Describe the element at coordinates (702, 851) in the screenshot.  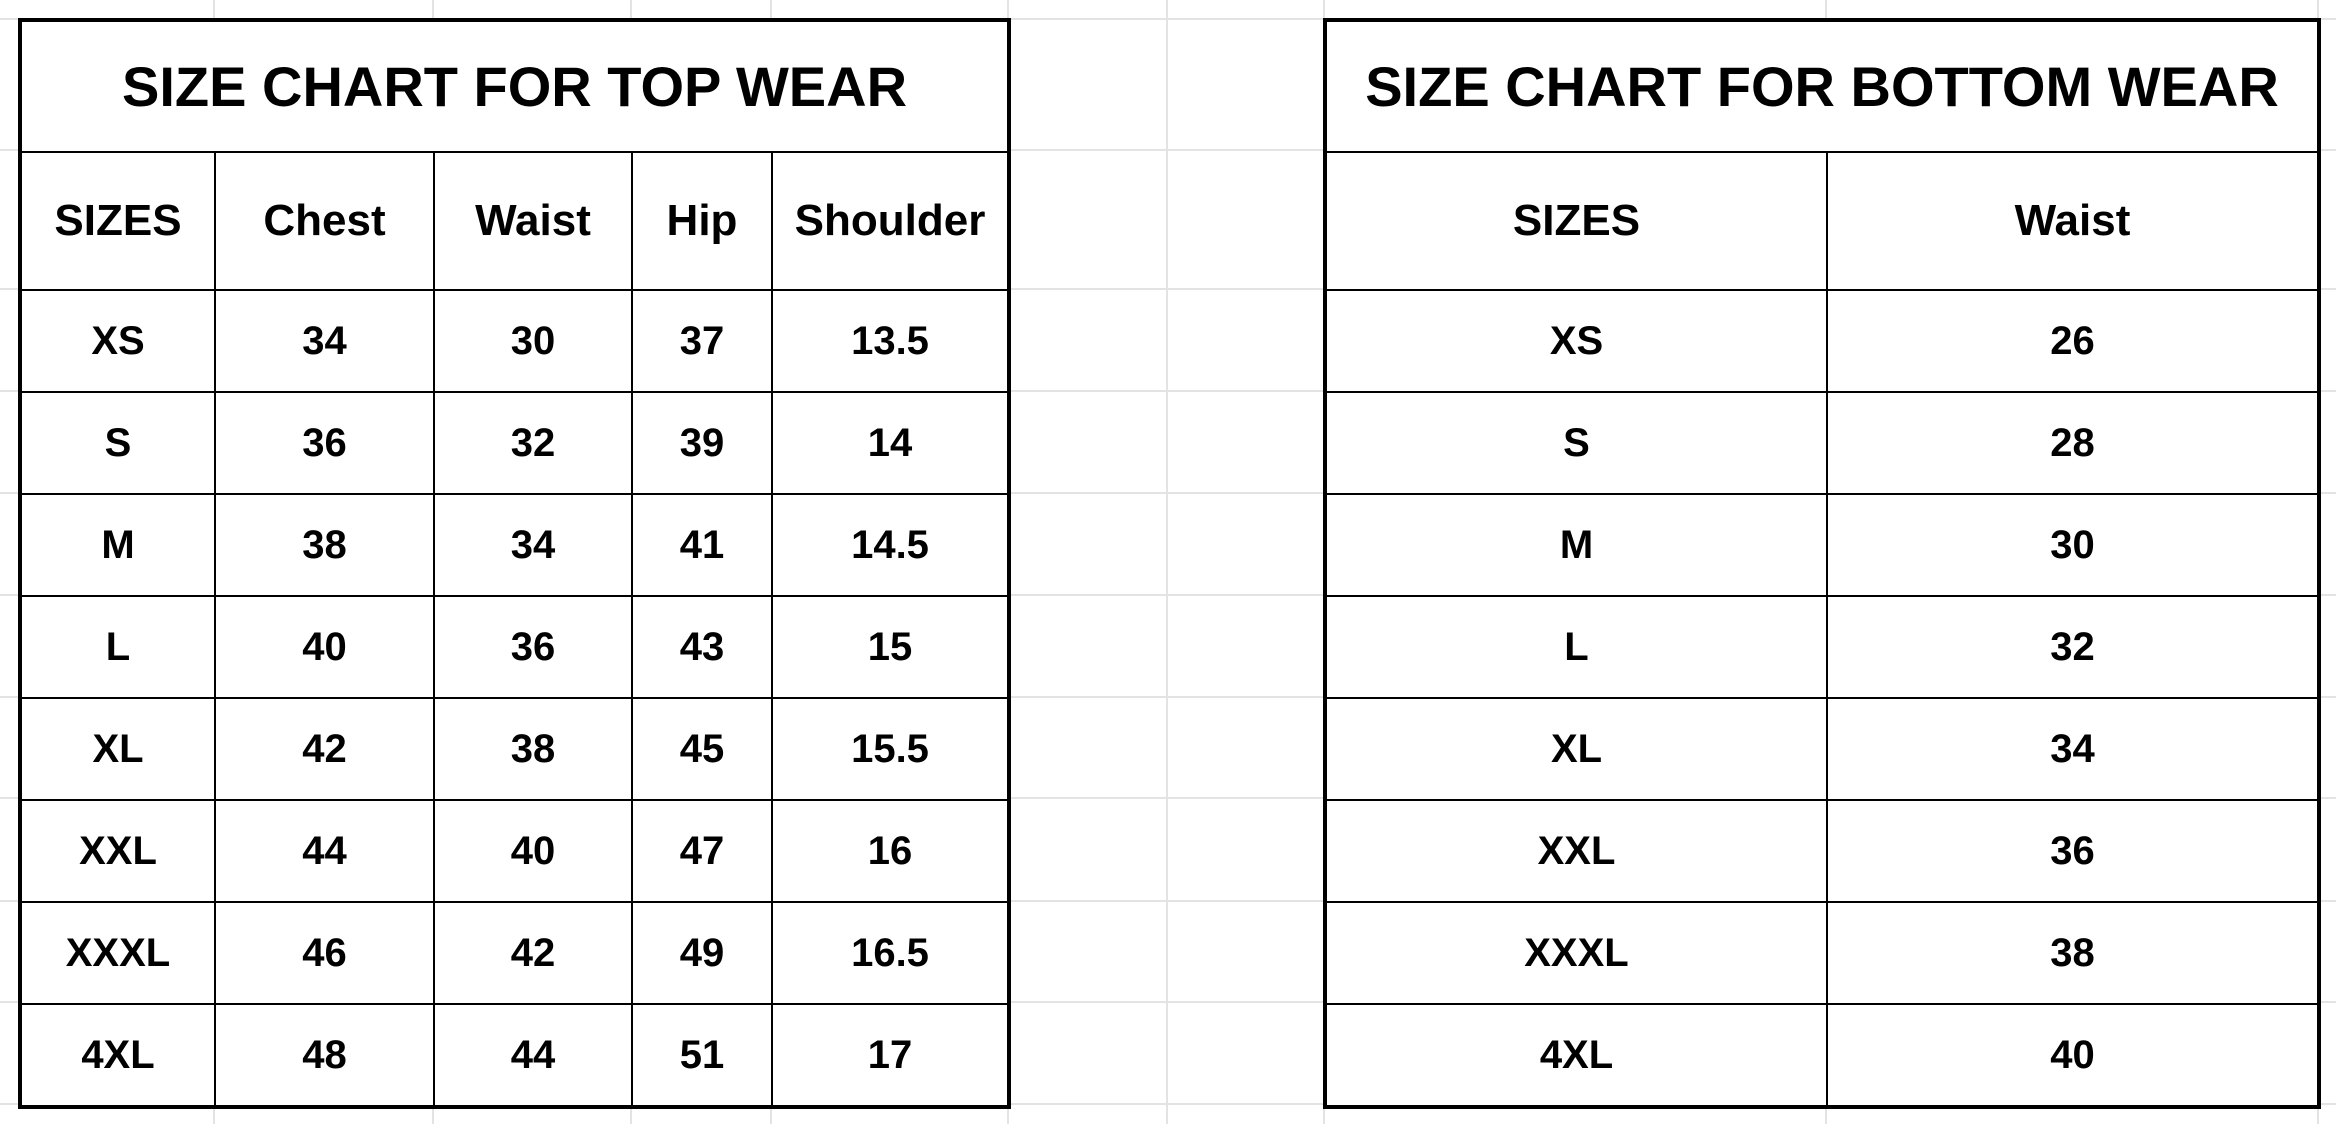
I see `measurement-cell: 47` at that location.